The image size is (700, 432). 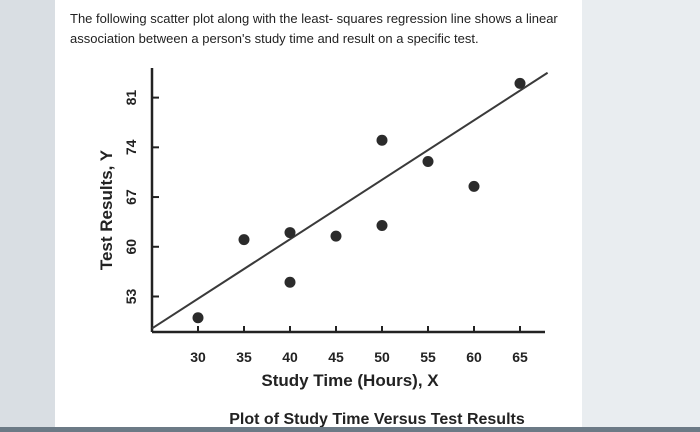 What do you see at coordinates (382, 357) in the screenshot?
I see `x-tick-label: 50` at bounding box center [382, 357].